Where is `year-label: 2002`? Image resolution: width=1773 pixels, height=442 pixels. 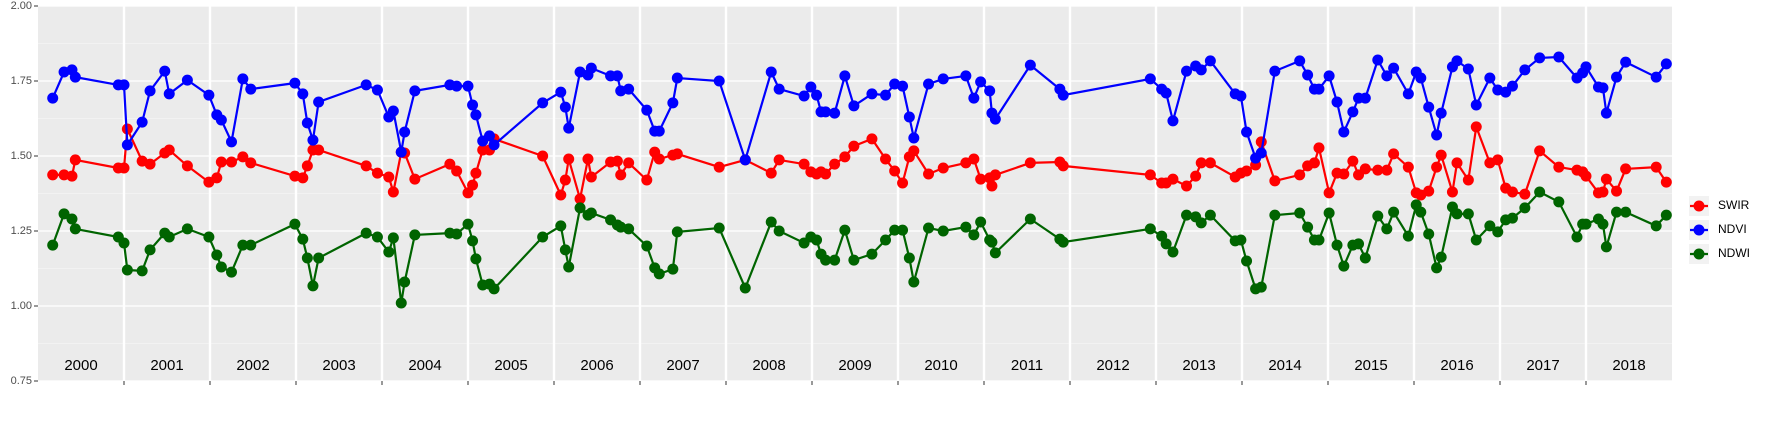 year-label: 2002 is located at coordinates (252, 365).